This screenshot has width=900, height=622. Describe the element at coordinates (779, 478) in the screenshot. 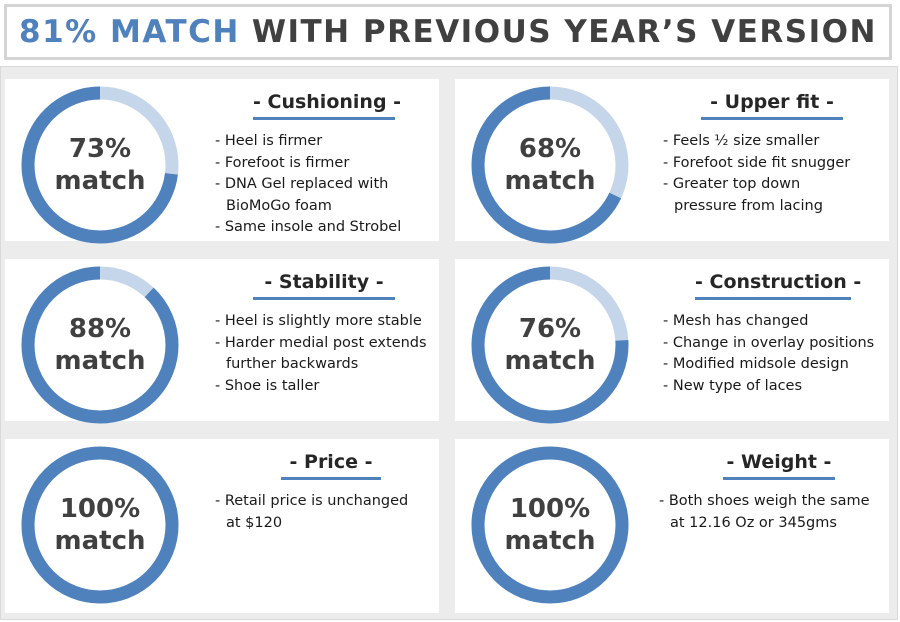

I see `heading-rule-weight` at that location.